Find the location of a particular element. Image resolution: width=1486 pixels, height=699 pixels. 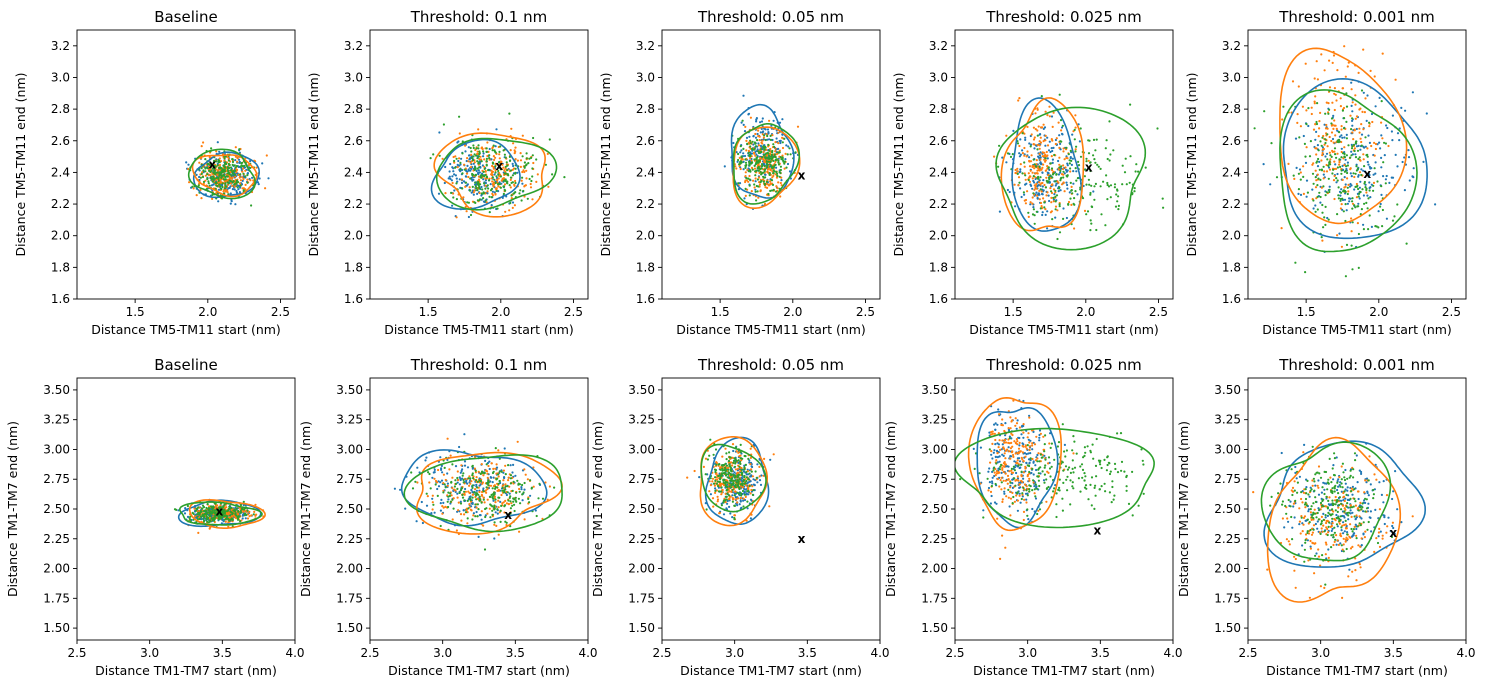

y-tick-label: 3.2 is located at coordinates (938, 46).